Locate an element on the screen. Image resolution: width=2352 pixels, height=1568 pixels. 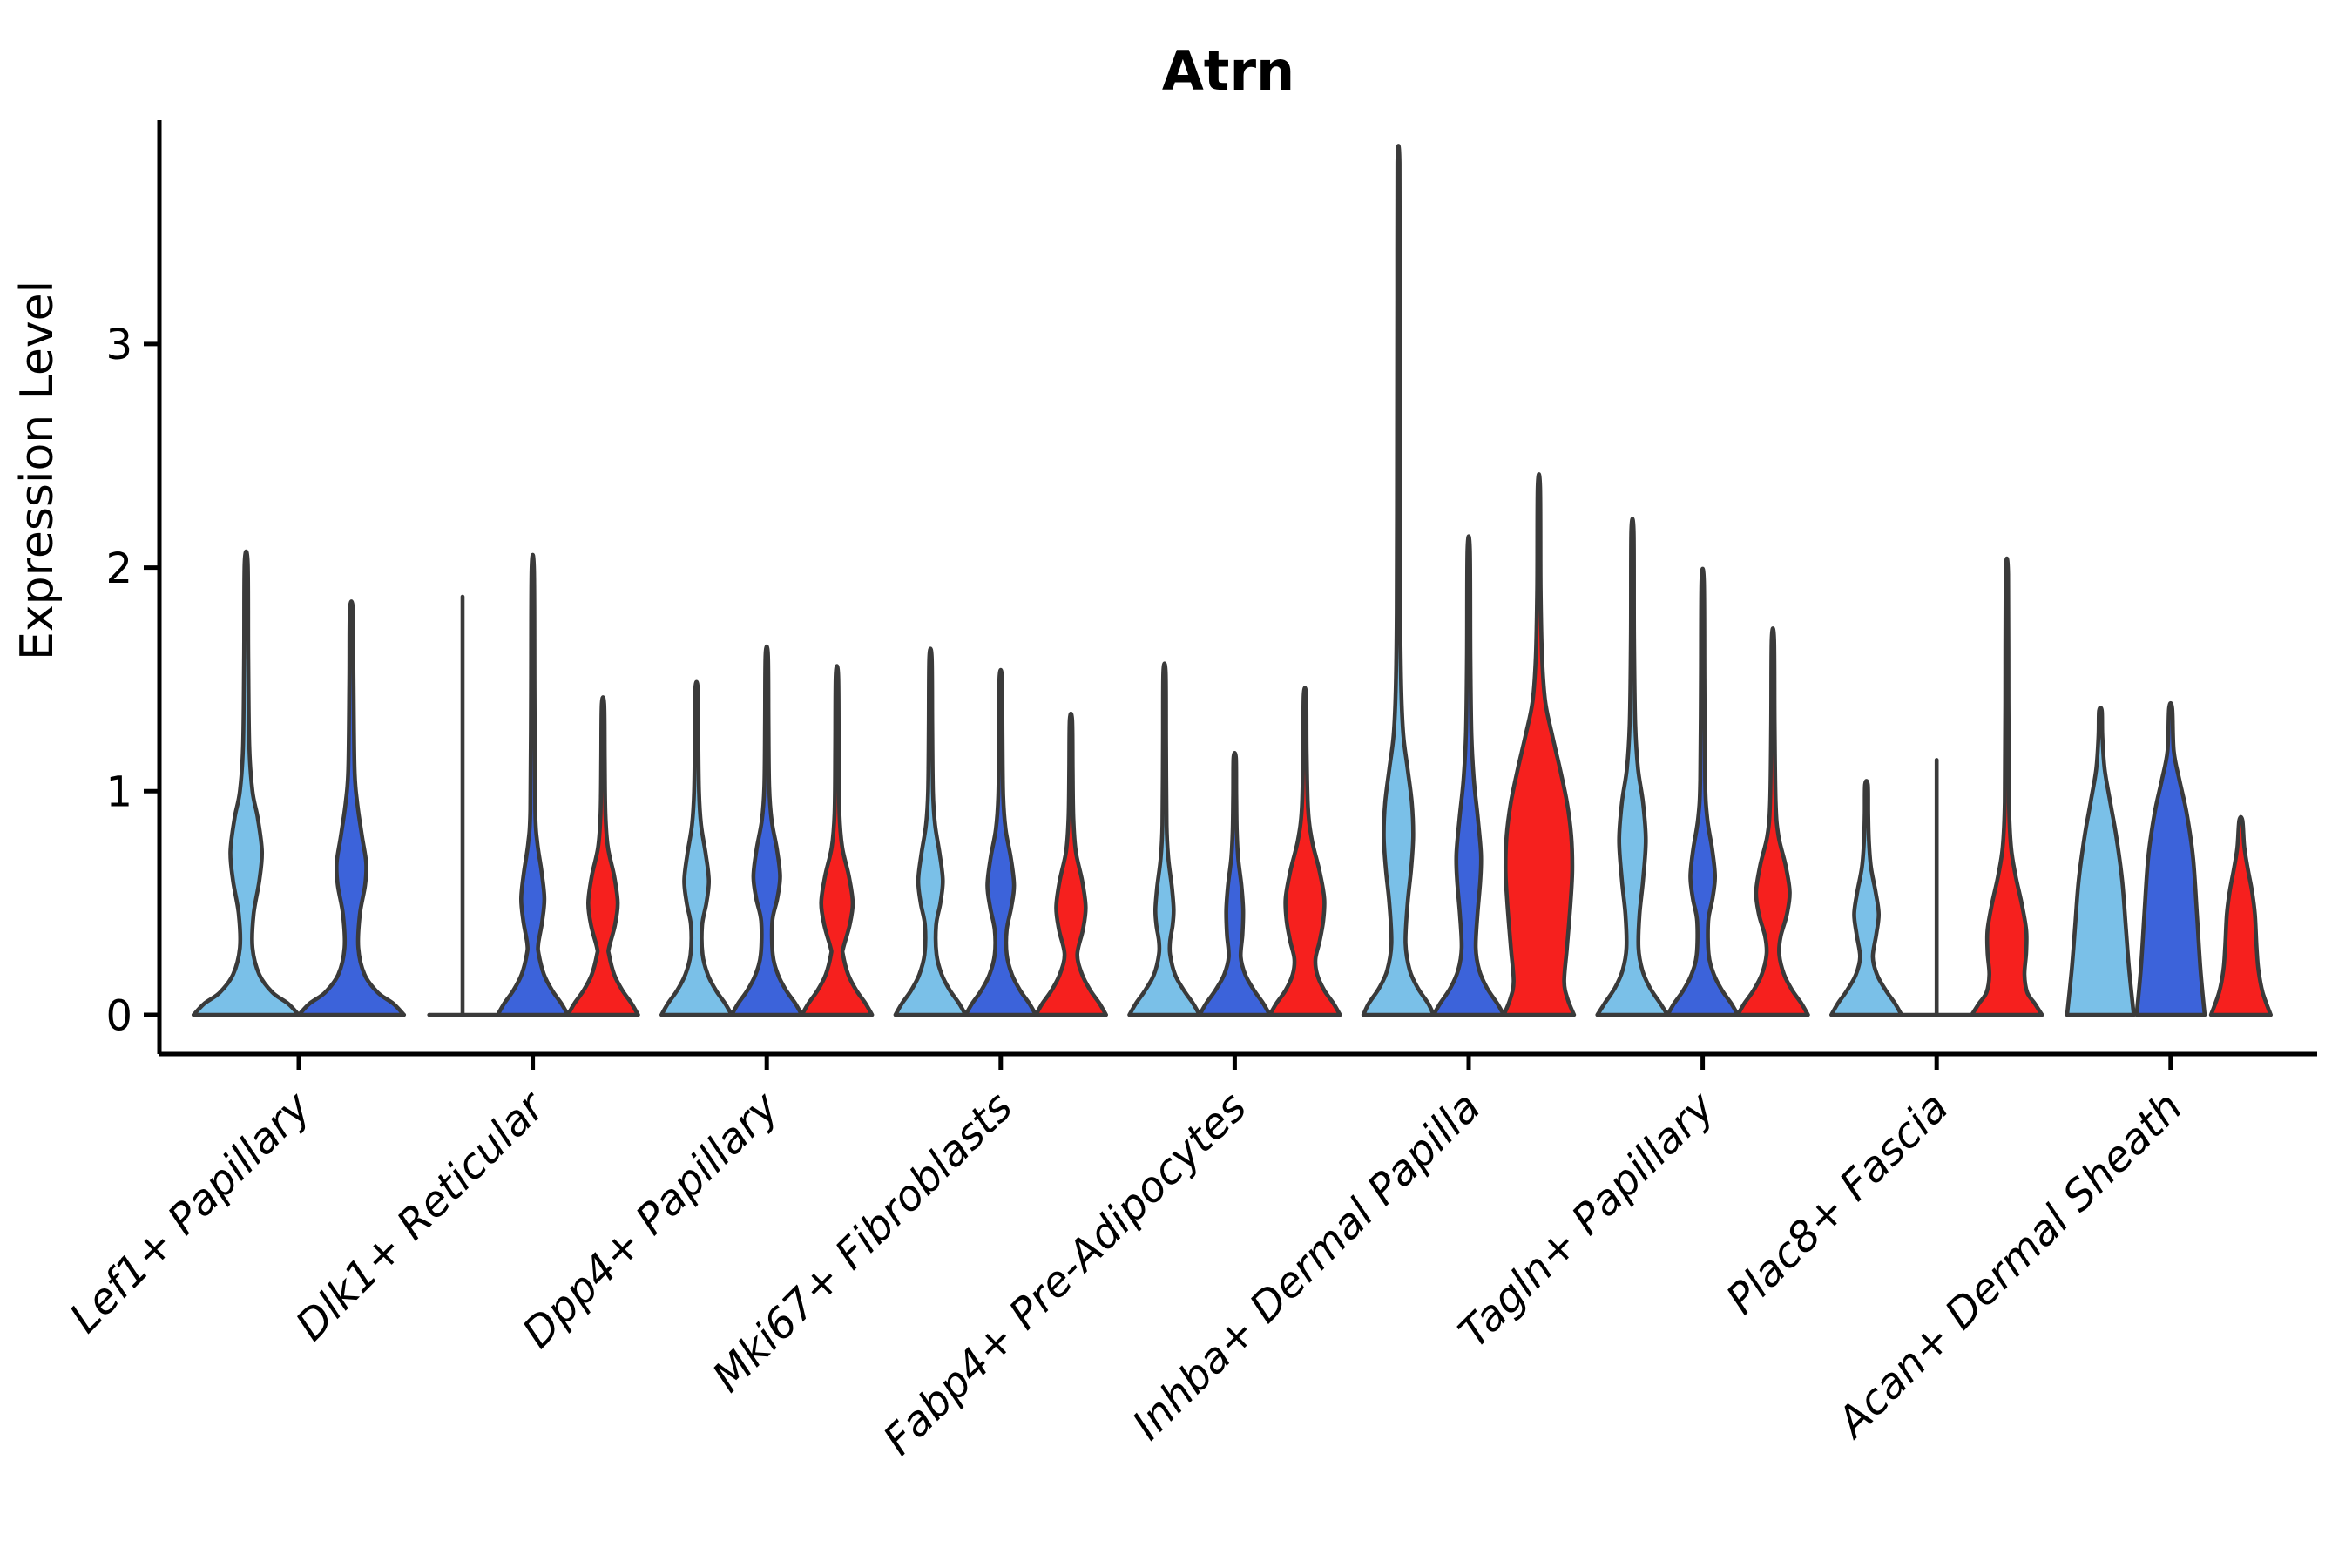
violin-dpp4-papillary-light_blue is located at coordinates (697, 848).